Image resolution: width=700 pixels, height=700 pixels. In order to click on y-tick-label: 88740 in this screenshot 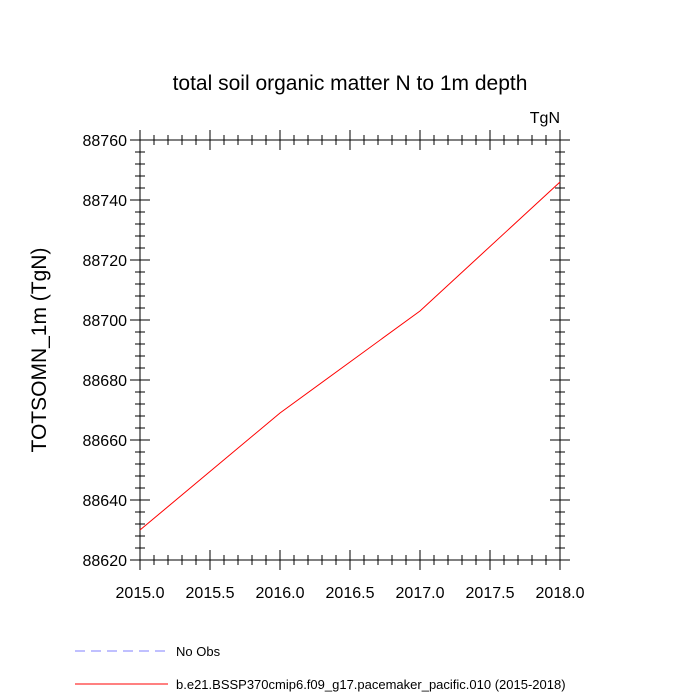, I will do `click(105, 201)`.